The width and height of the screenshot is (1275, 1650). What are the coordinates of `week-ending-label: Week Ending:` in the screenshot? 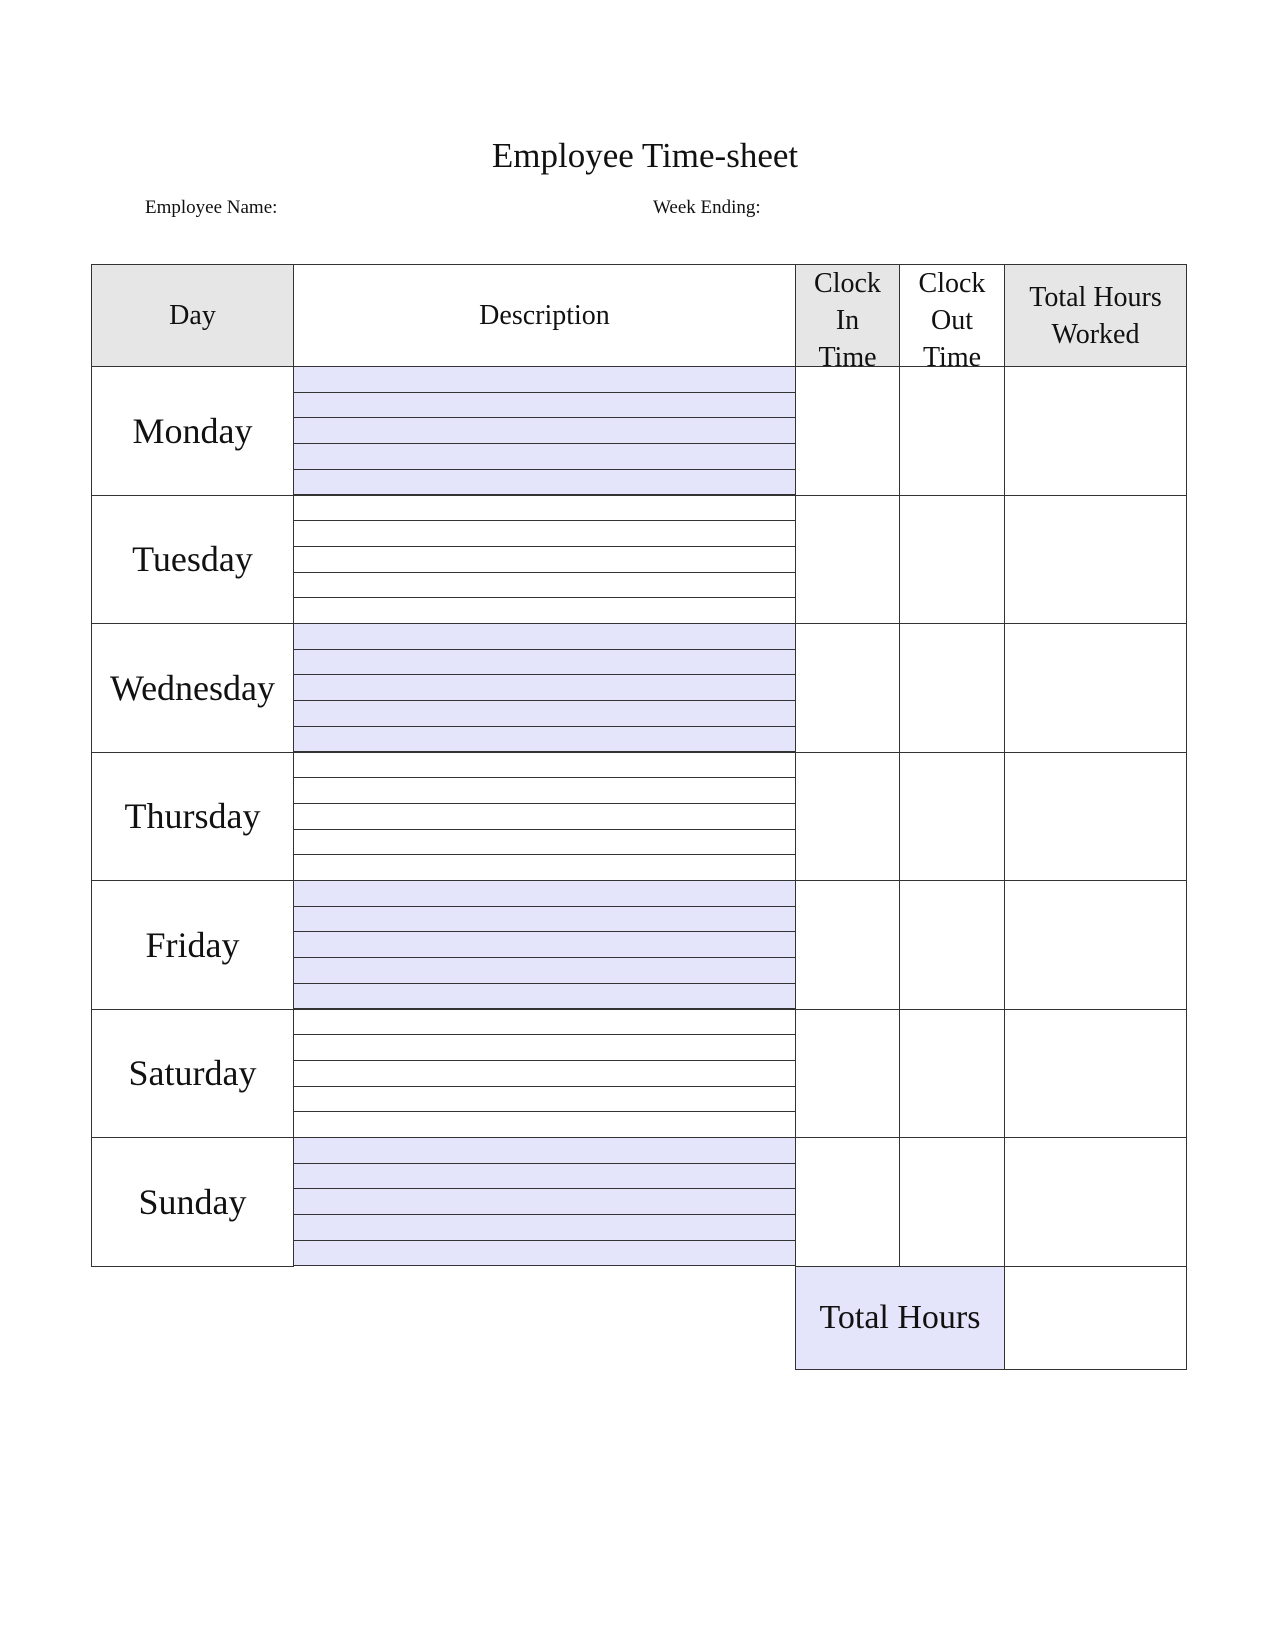 It's located at (707, 207).